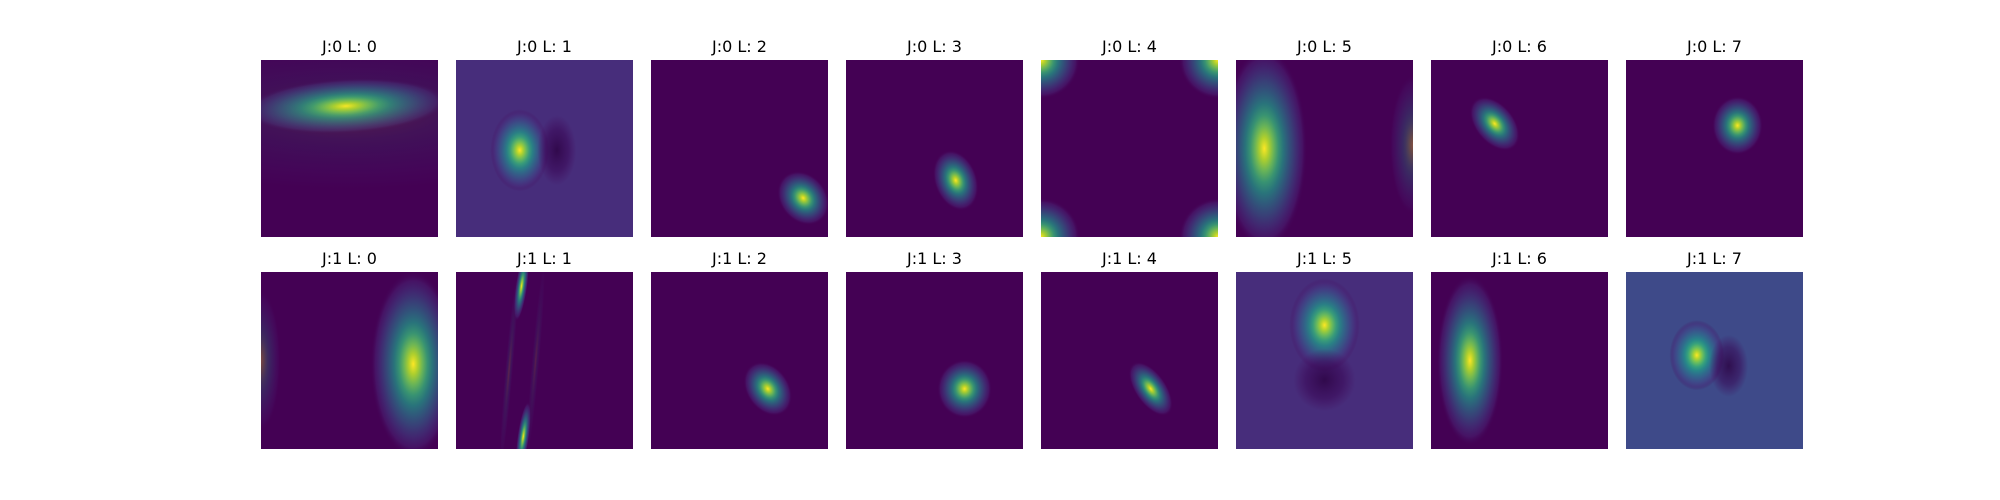 This screenshot has height=500, width=2000. I want to click on filter-panel: J:0 L: 0, so click(349, 137).